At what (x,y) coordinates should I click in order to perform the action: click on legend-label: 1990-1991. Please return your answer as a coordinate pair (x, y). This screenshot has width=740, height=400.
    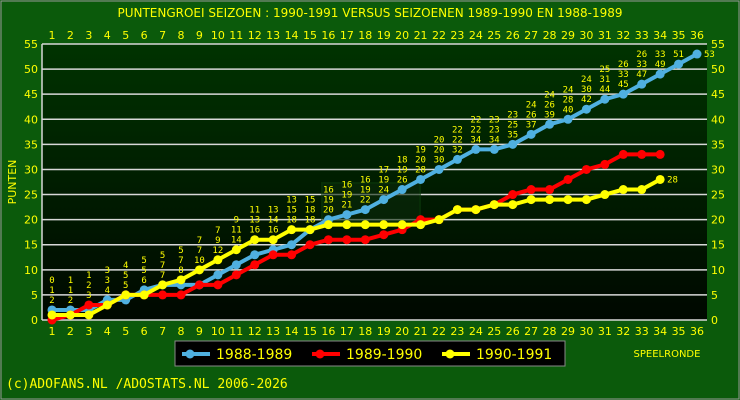
    Looking at the image, I should click on (514, 355).